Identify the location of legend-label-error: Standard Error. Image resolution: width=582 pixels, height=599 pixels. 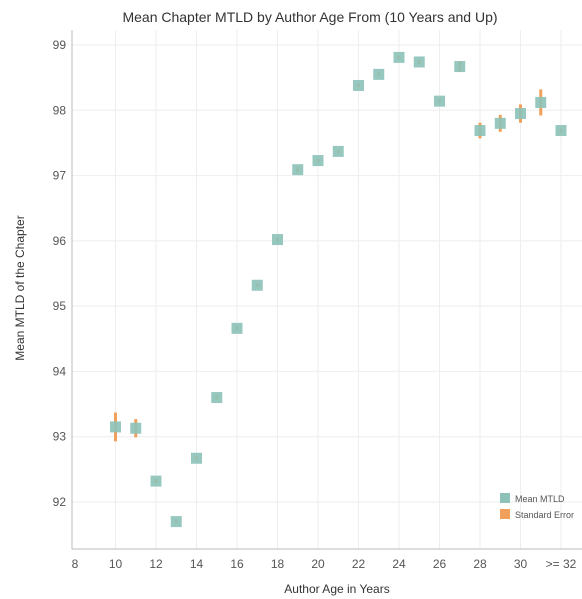
(544, 515).